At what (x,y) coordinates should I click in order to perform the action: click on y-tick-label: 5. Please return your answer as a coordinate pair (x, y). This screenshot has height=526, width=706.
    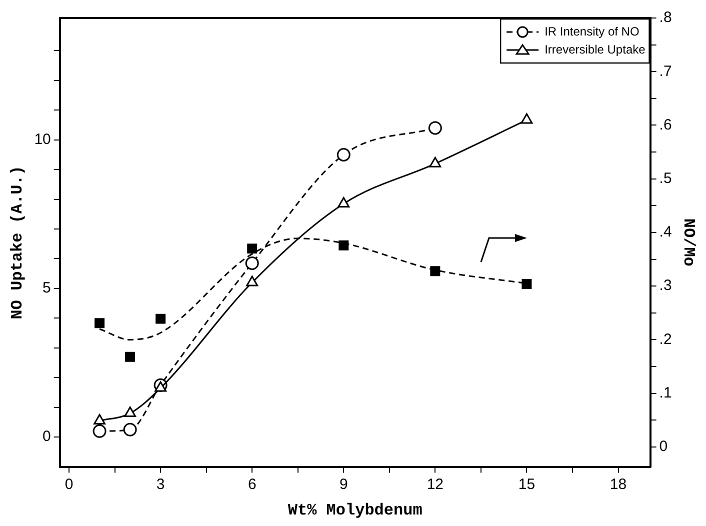
    Looking at the image, I should click on (46, 288).